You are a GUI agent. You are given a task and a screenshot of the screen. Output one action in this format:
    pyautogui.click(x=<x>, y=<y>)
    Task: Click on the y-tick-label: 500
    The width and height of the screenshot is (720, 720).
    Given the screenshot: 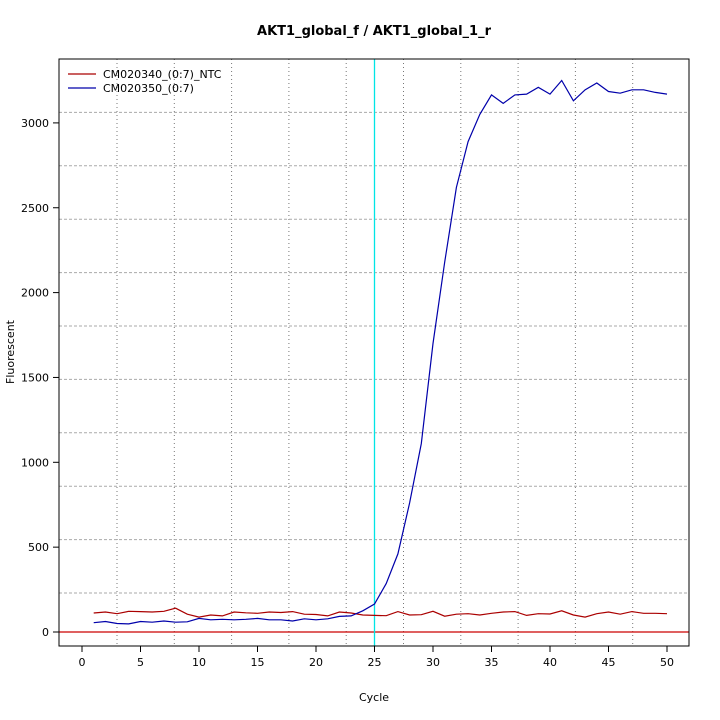 What is the action you would take?
    pyautogui.click(x=38, y=547)
    